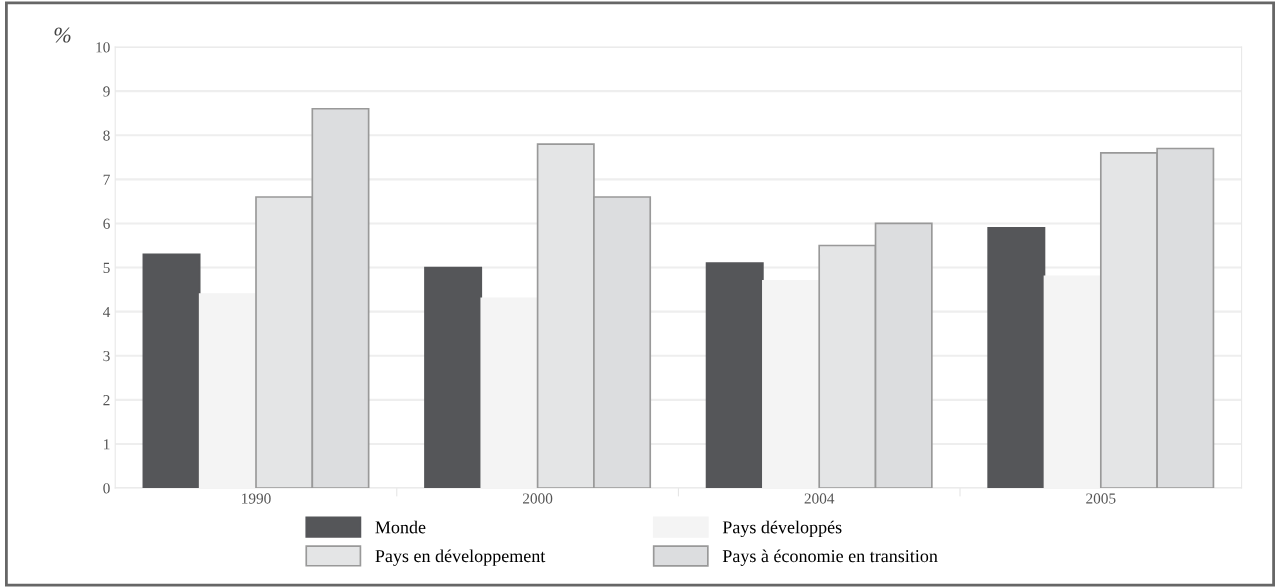 The height and width of the screenshot is (588, 1280). What do you see at coordinates (400, 527) in the screenshot?
I see `legend-label: Monde` at bounding box center [400, 527].